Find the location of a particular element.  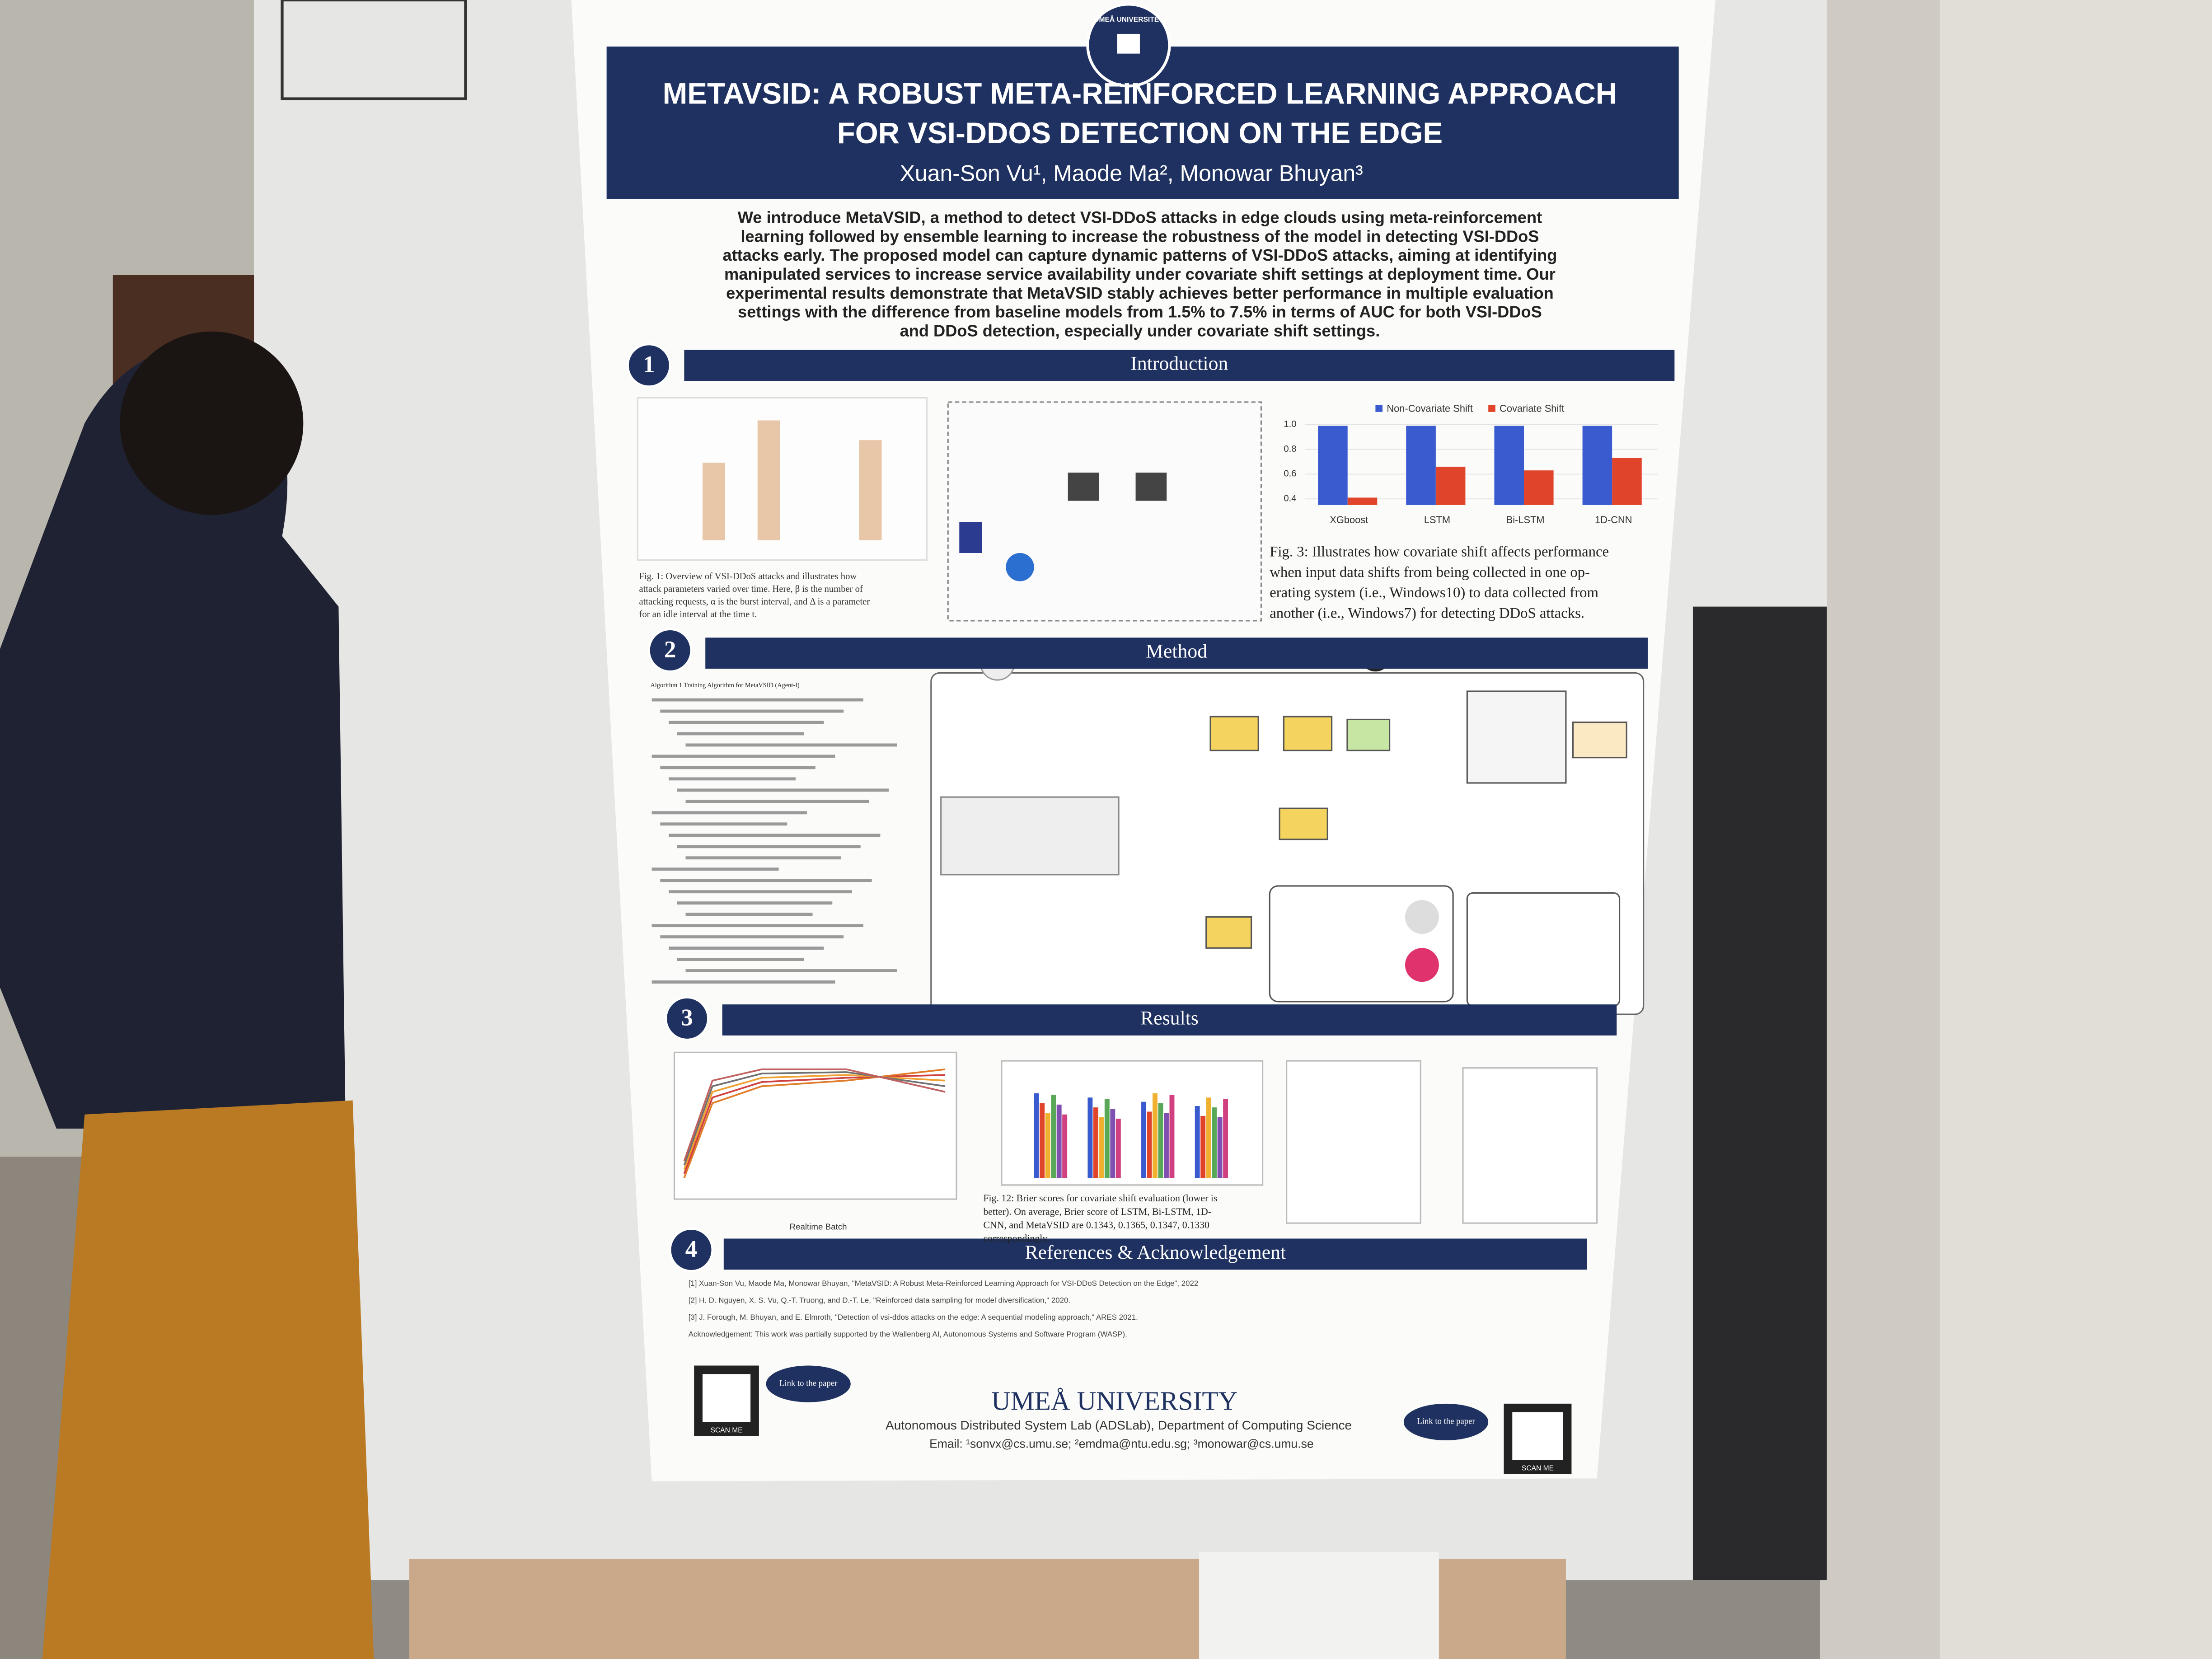

legitimate-node is located at coordinates (1422, 917).